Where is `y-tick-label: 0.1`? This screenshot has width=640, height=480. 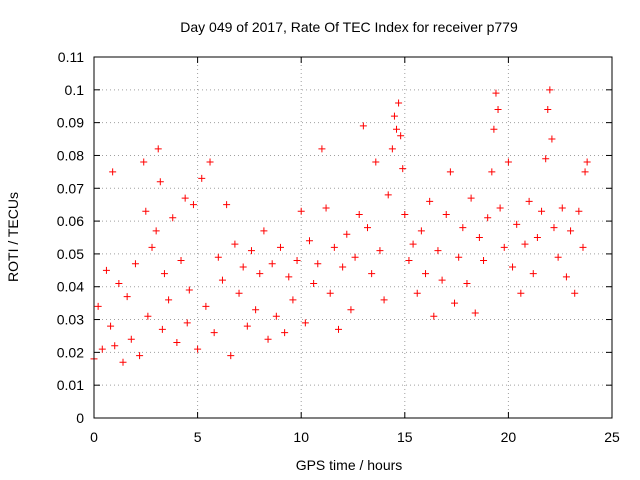
y-tick-label: 0.1 is located at coordinates (75, 90).